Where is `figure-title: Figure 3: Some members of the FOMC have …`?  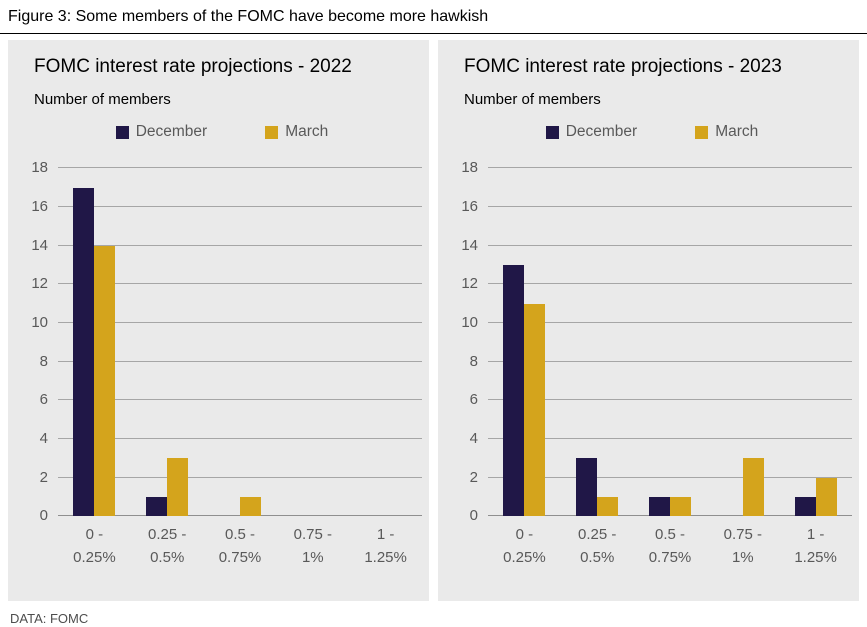
figure-title: Figure 3: Some members of the FOMC have … is located at coordinates (248, 16).